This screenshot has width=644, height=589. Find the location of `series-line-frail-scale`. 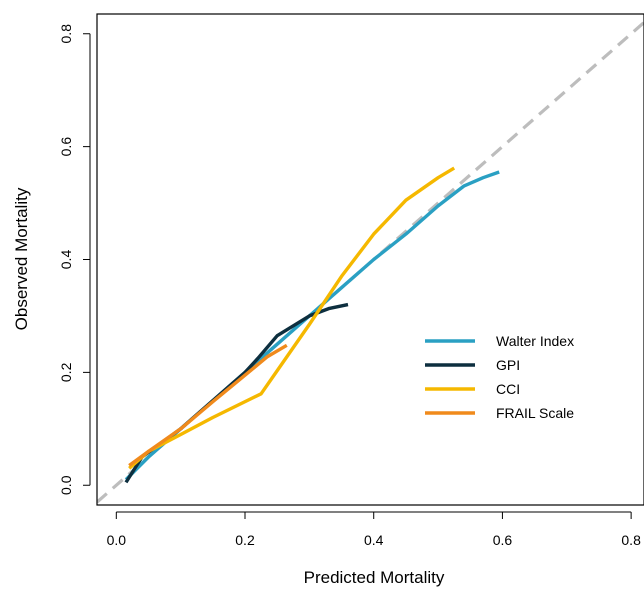

series-line-frail-scale is located at coordinates (208, 405).